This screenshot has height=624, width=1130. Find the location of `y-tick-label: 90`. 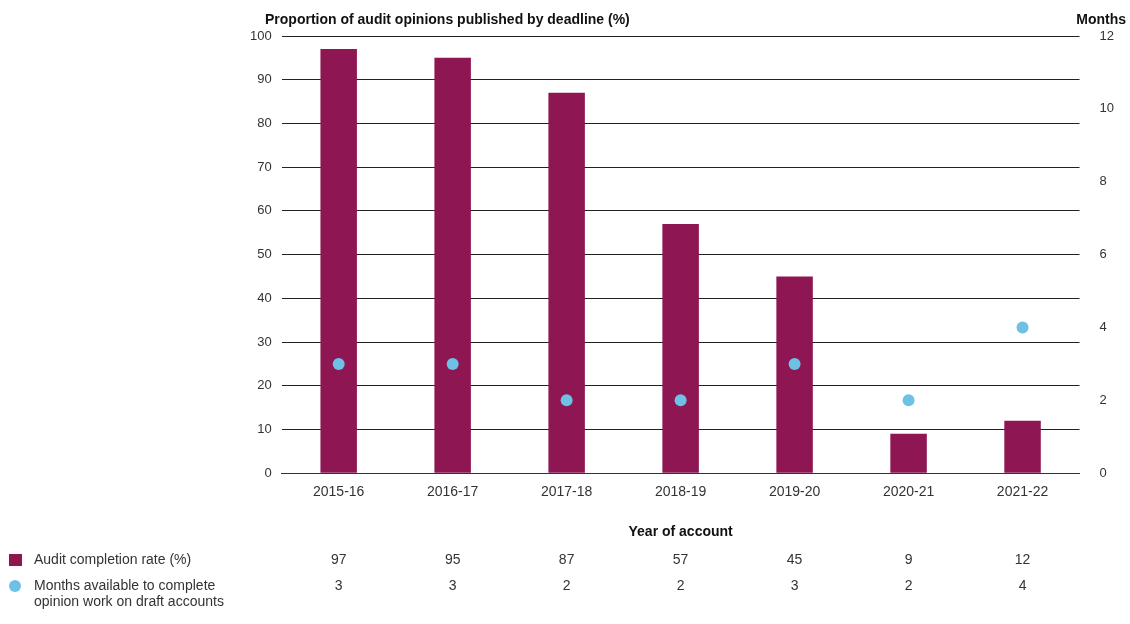

y-tick-label: 90 is located at coordinates (264, 79).